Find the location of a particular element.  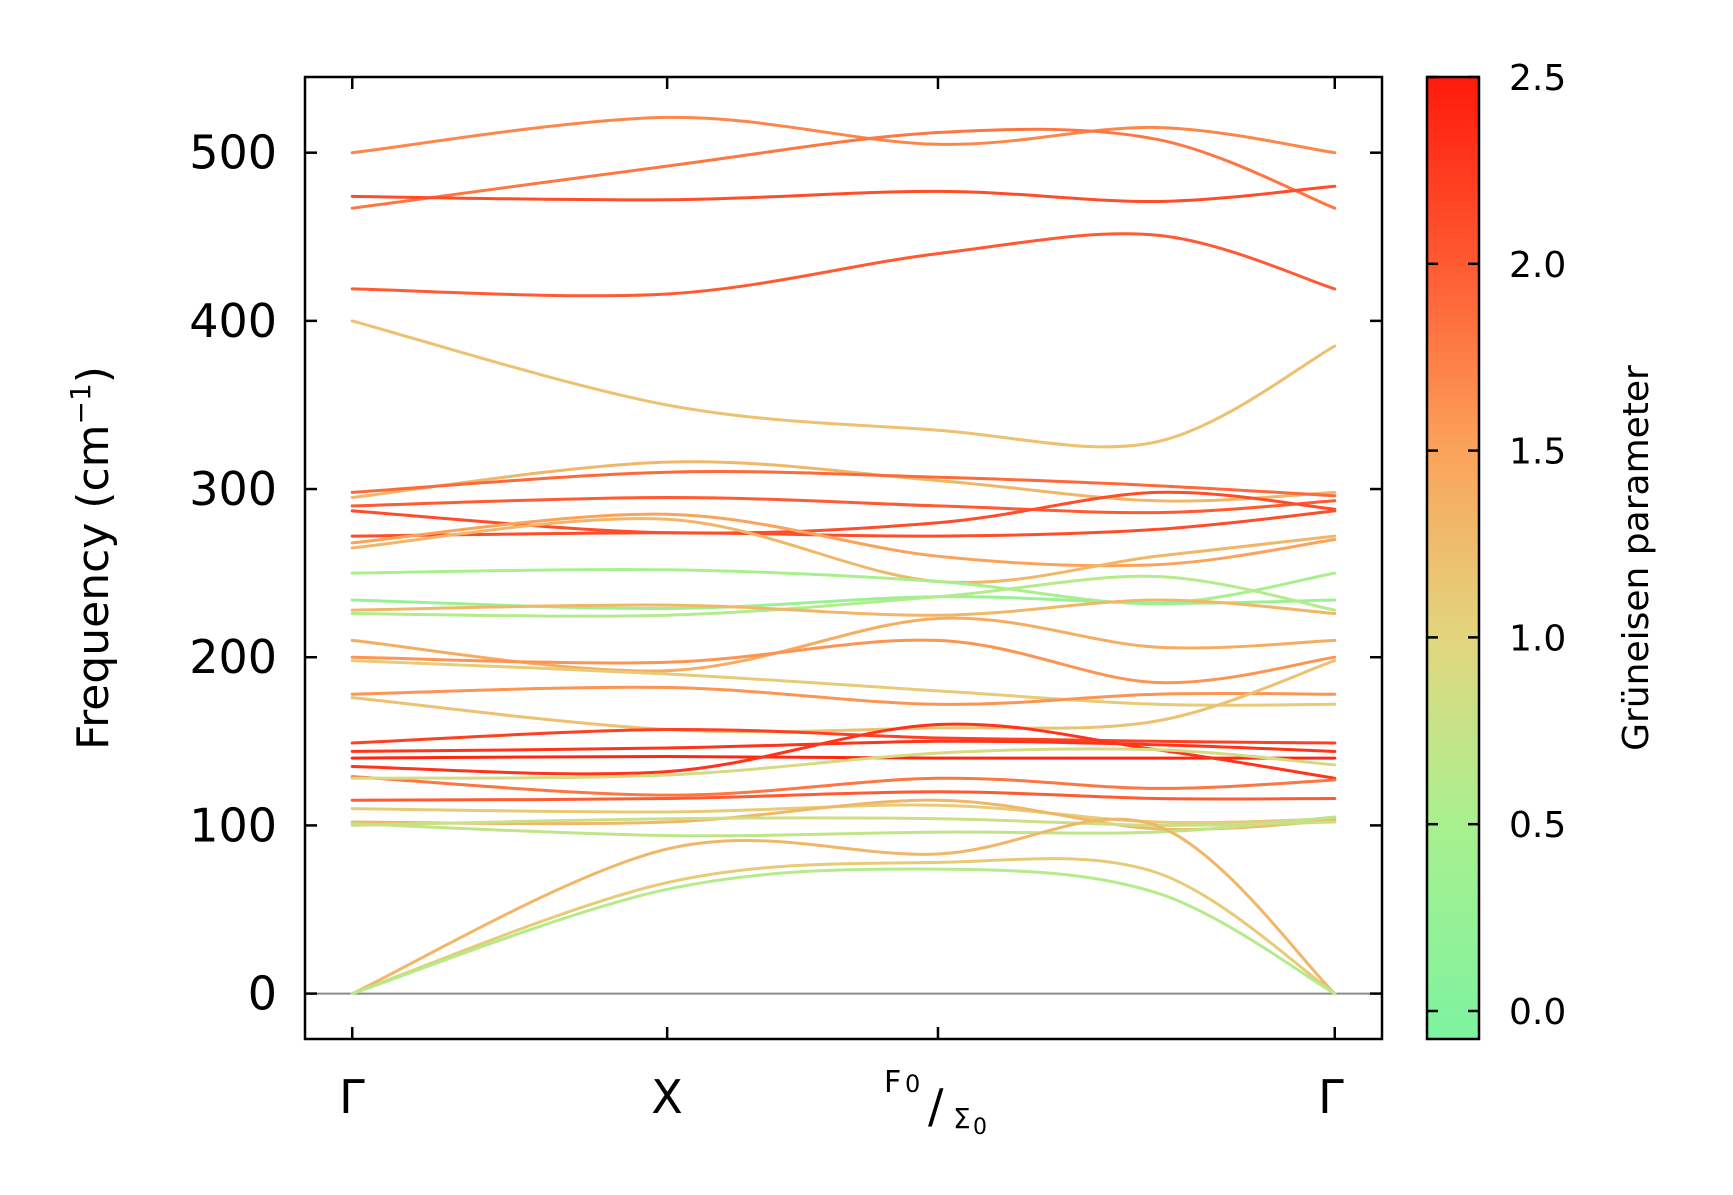

y-axis-title-superscript: −1 is located at coordinates (80, 403).